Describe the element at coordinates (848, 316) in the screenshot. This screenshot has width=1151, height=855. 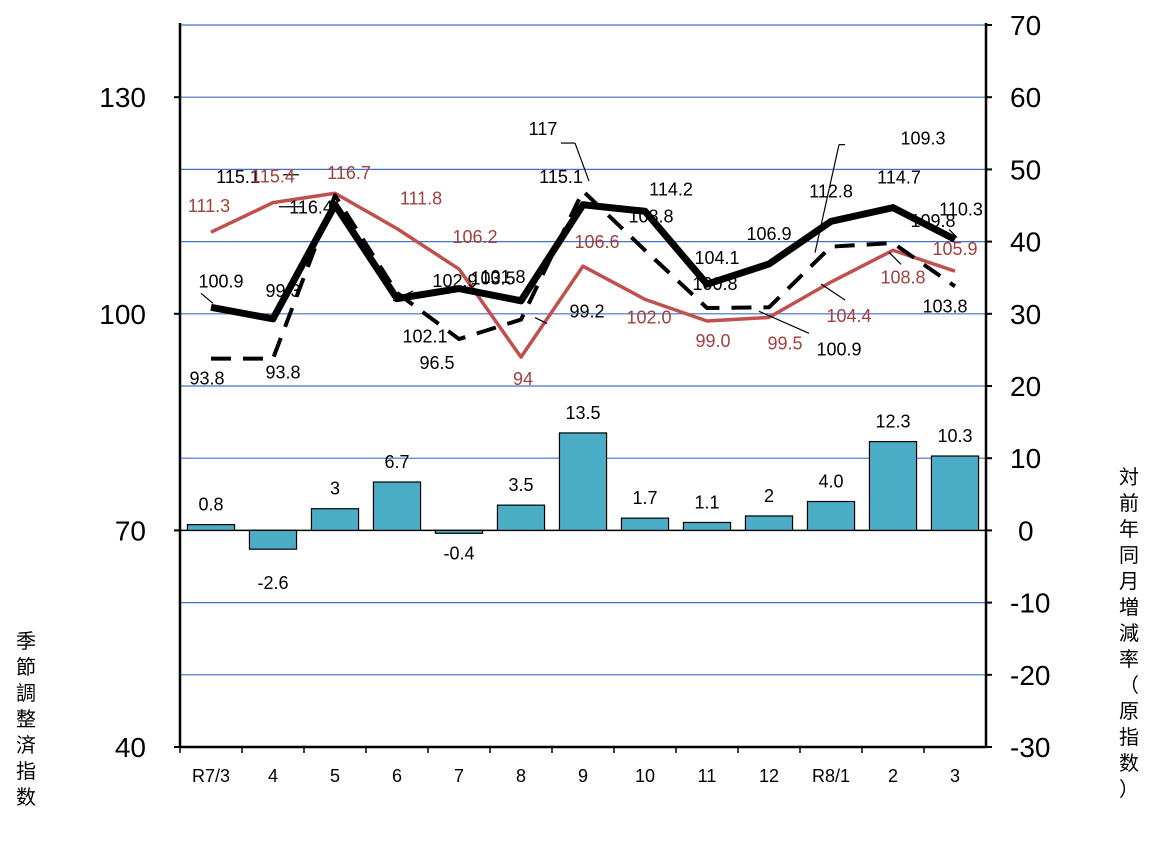
I see `data-label-red: 104.4` at that location.